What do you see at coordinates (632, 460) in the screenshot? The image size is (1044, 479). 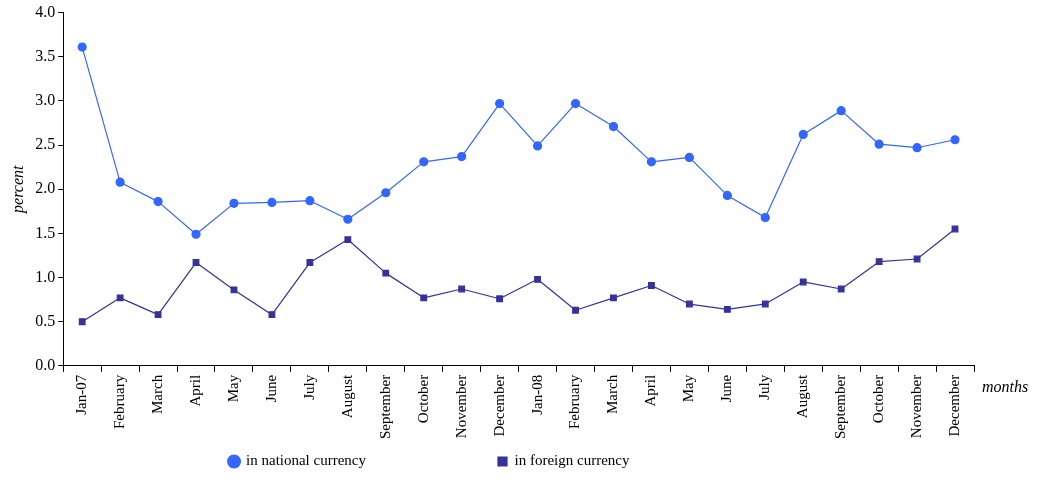 I see `legend-label: in foreign currency` at bounding box center [632, 460].